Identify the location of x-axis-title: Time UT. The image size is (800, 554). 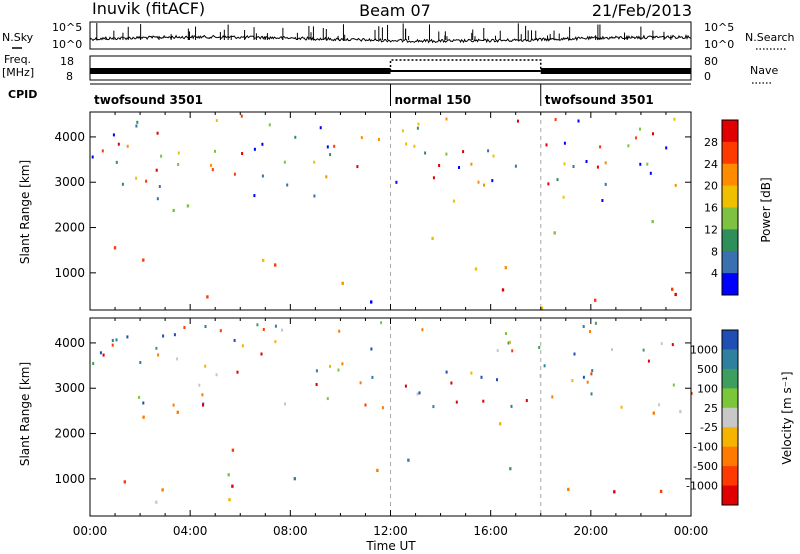
(390, 546).